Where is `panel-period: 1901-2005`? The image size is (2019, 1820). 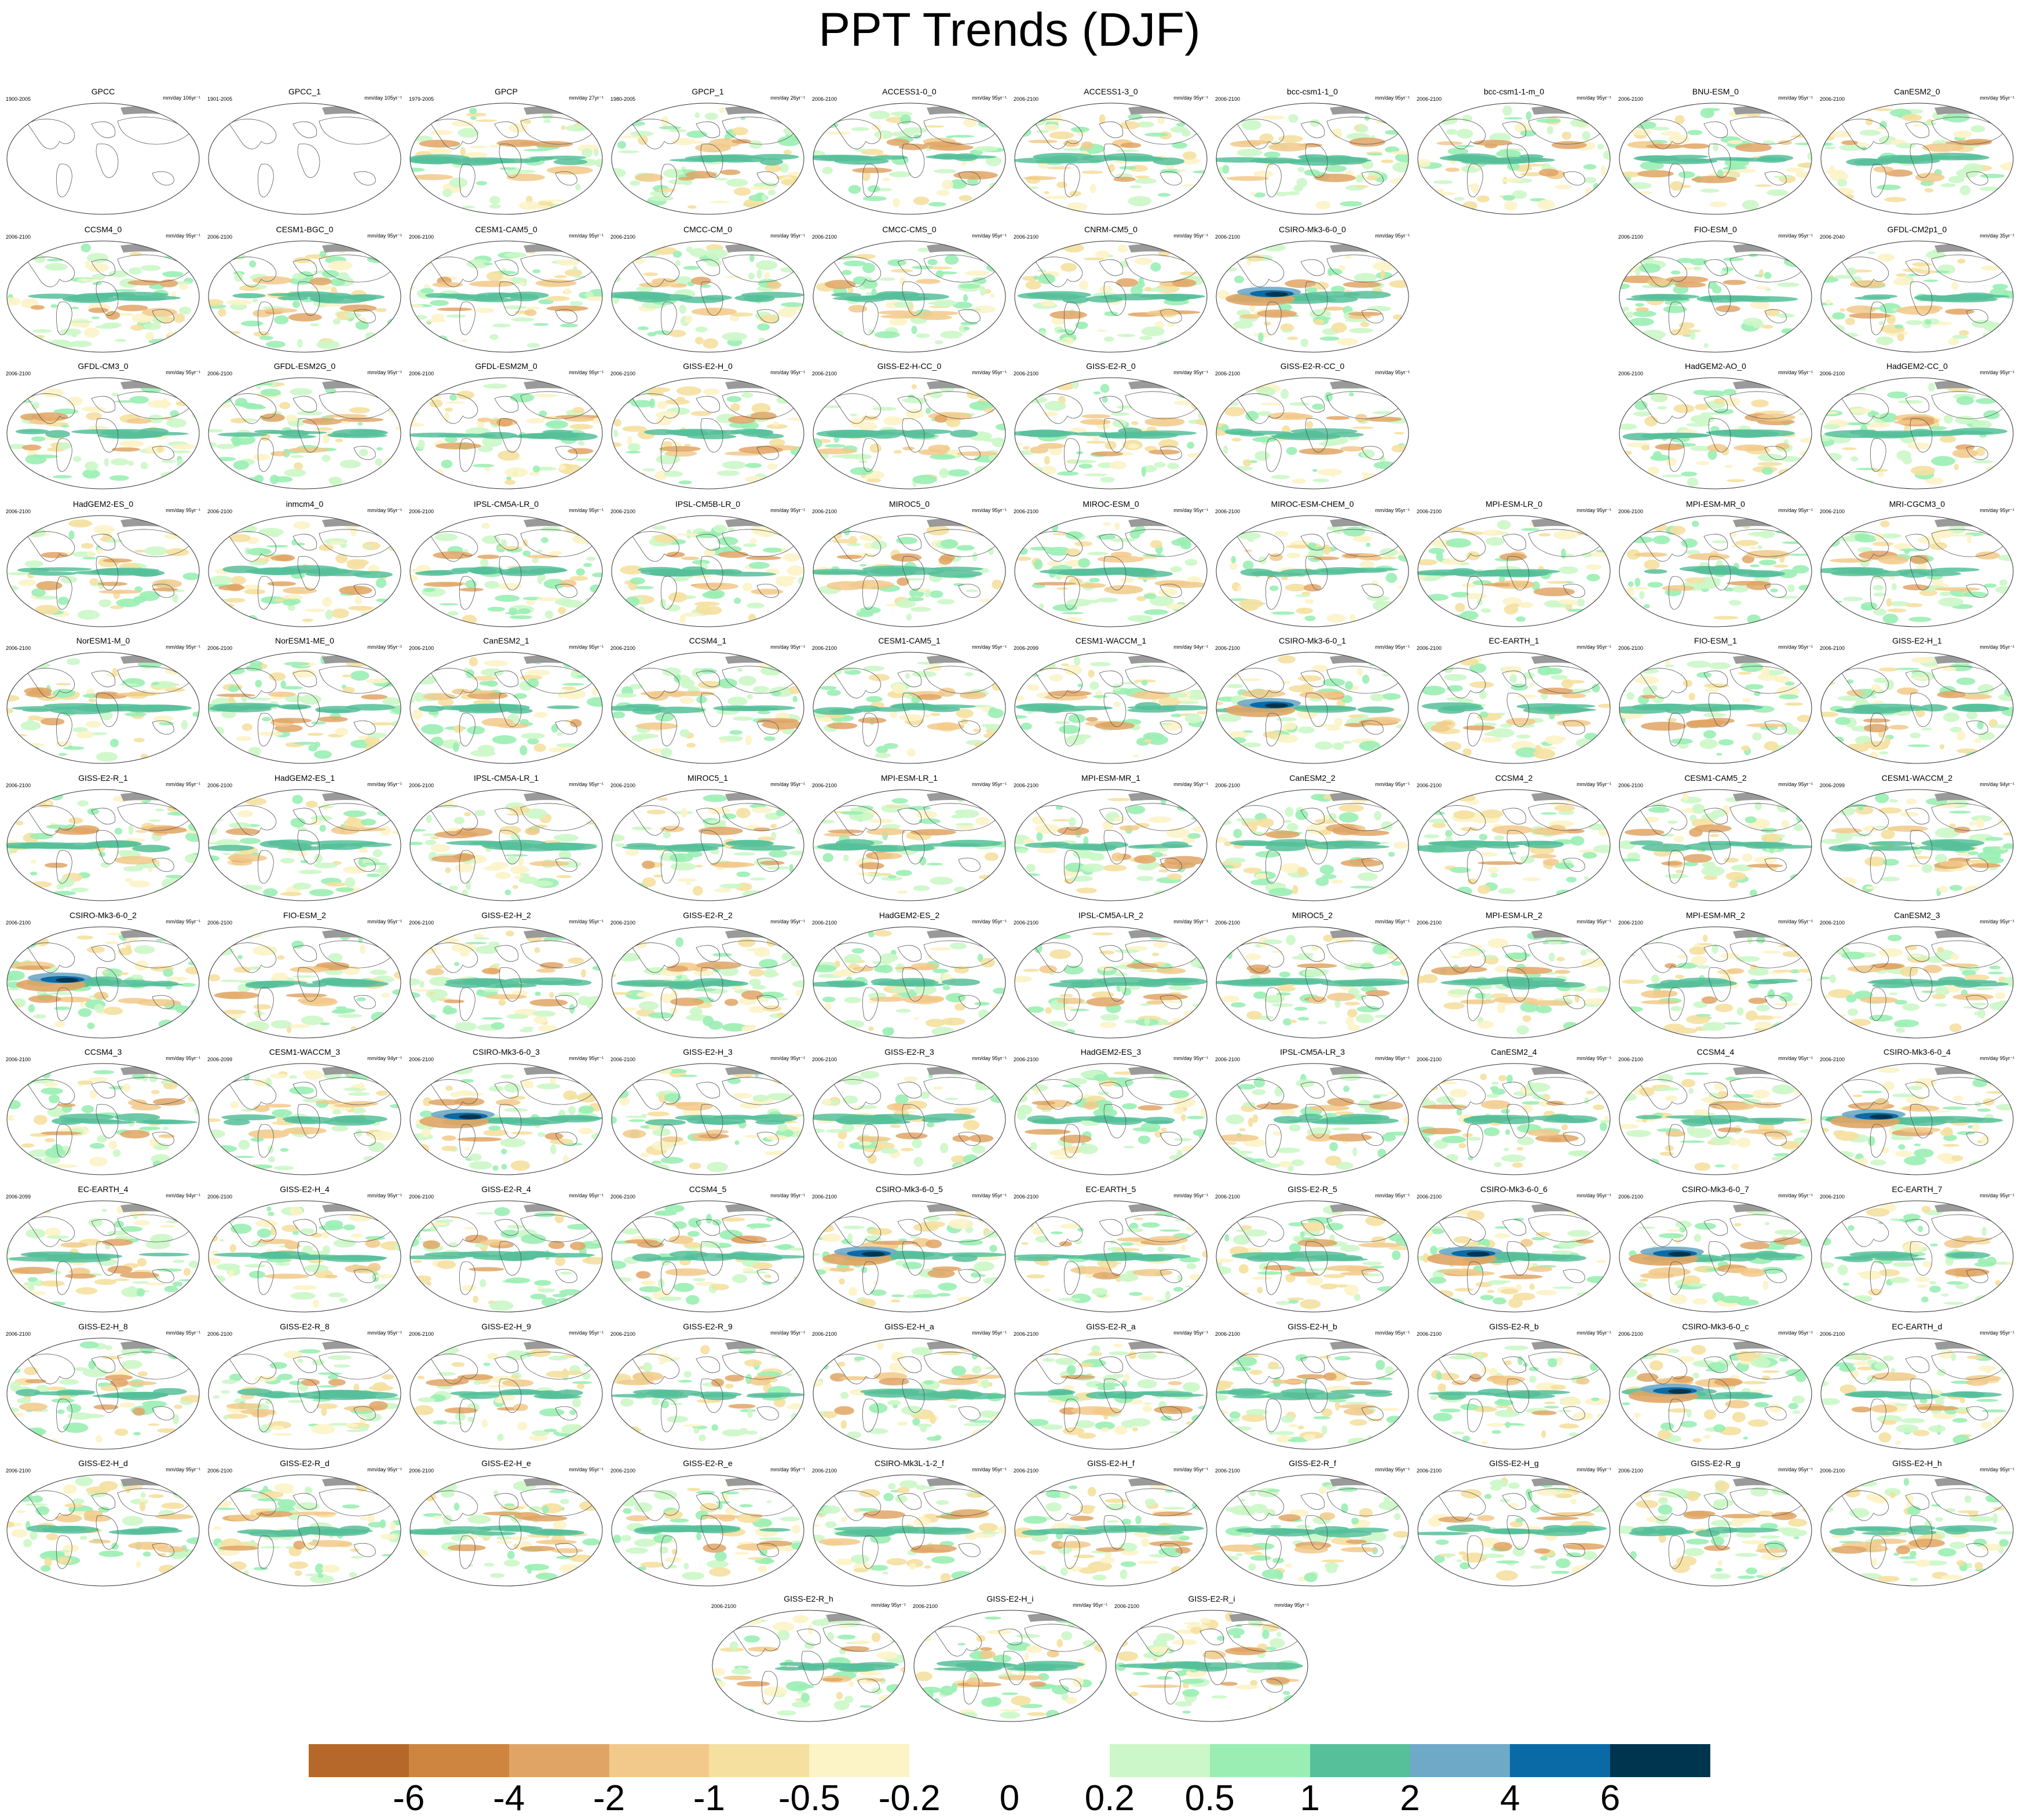 panel-period: 1901-2005 is located at coordinates (220, 99).